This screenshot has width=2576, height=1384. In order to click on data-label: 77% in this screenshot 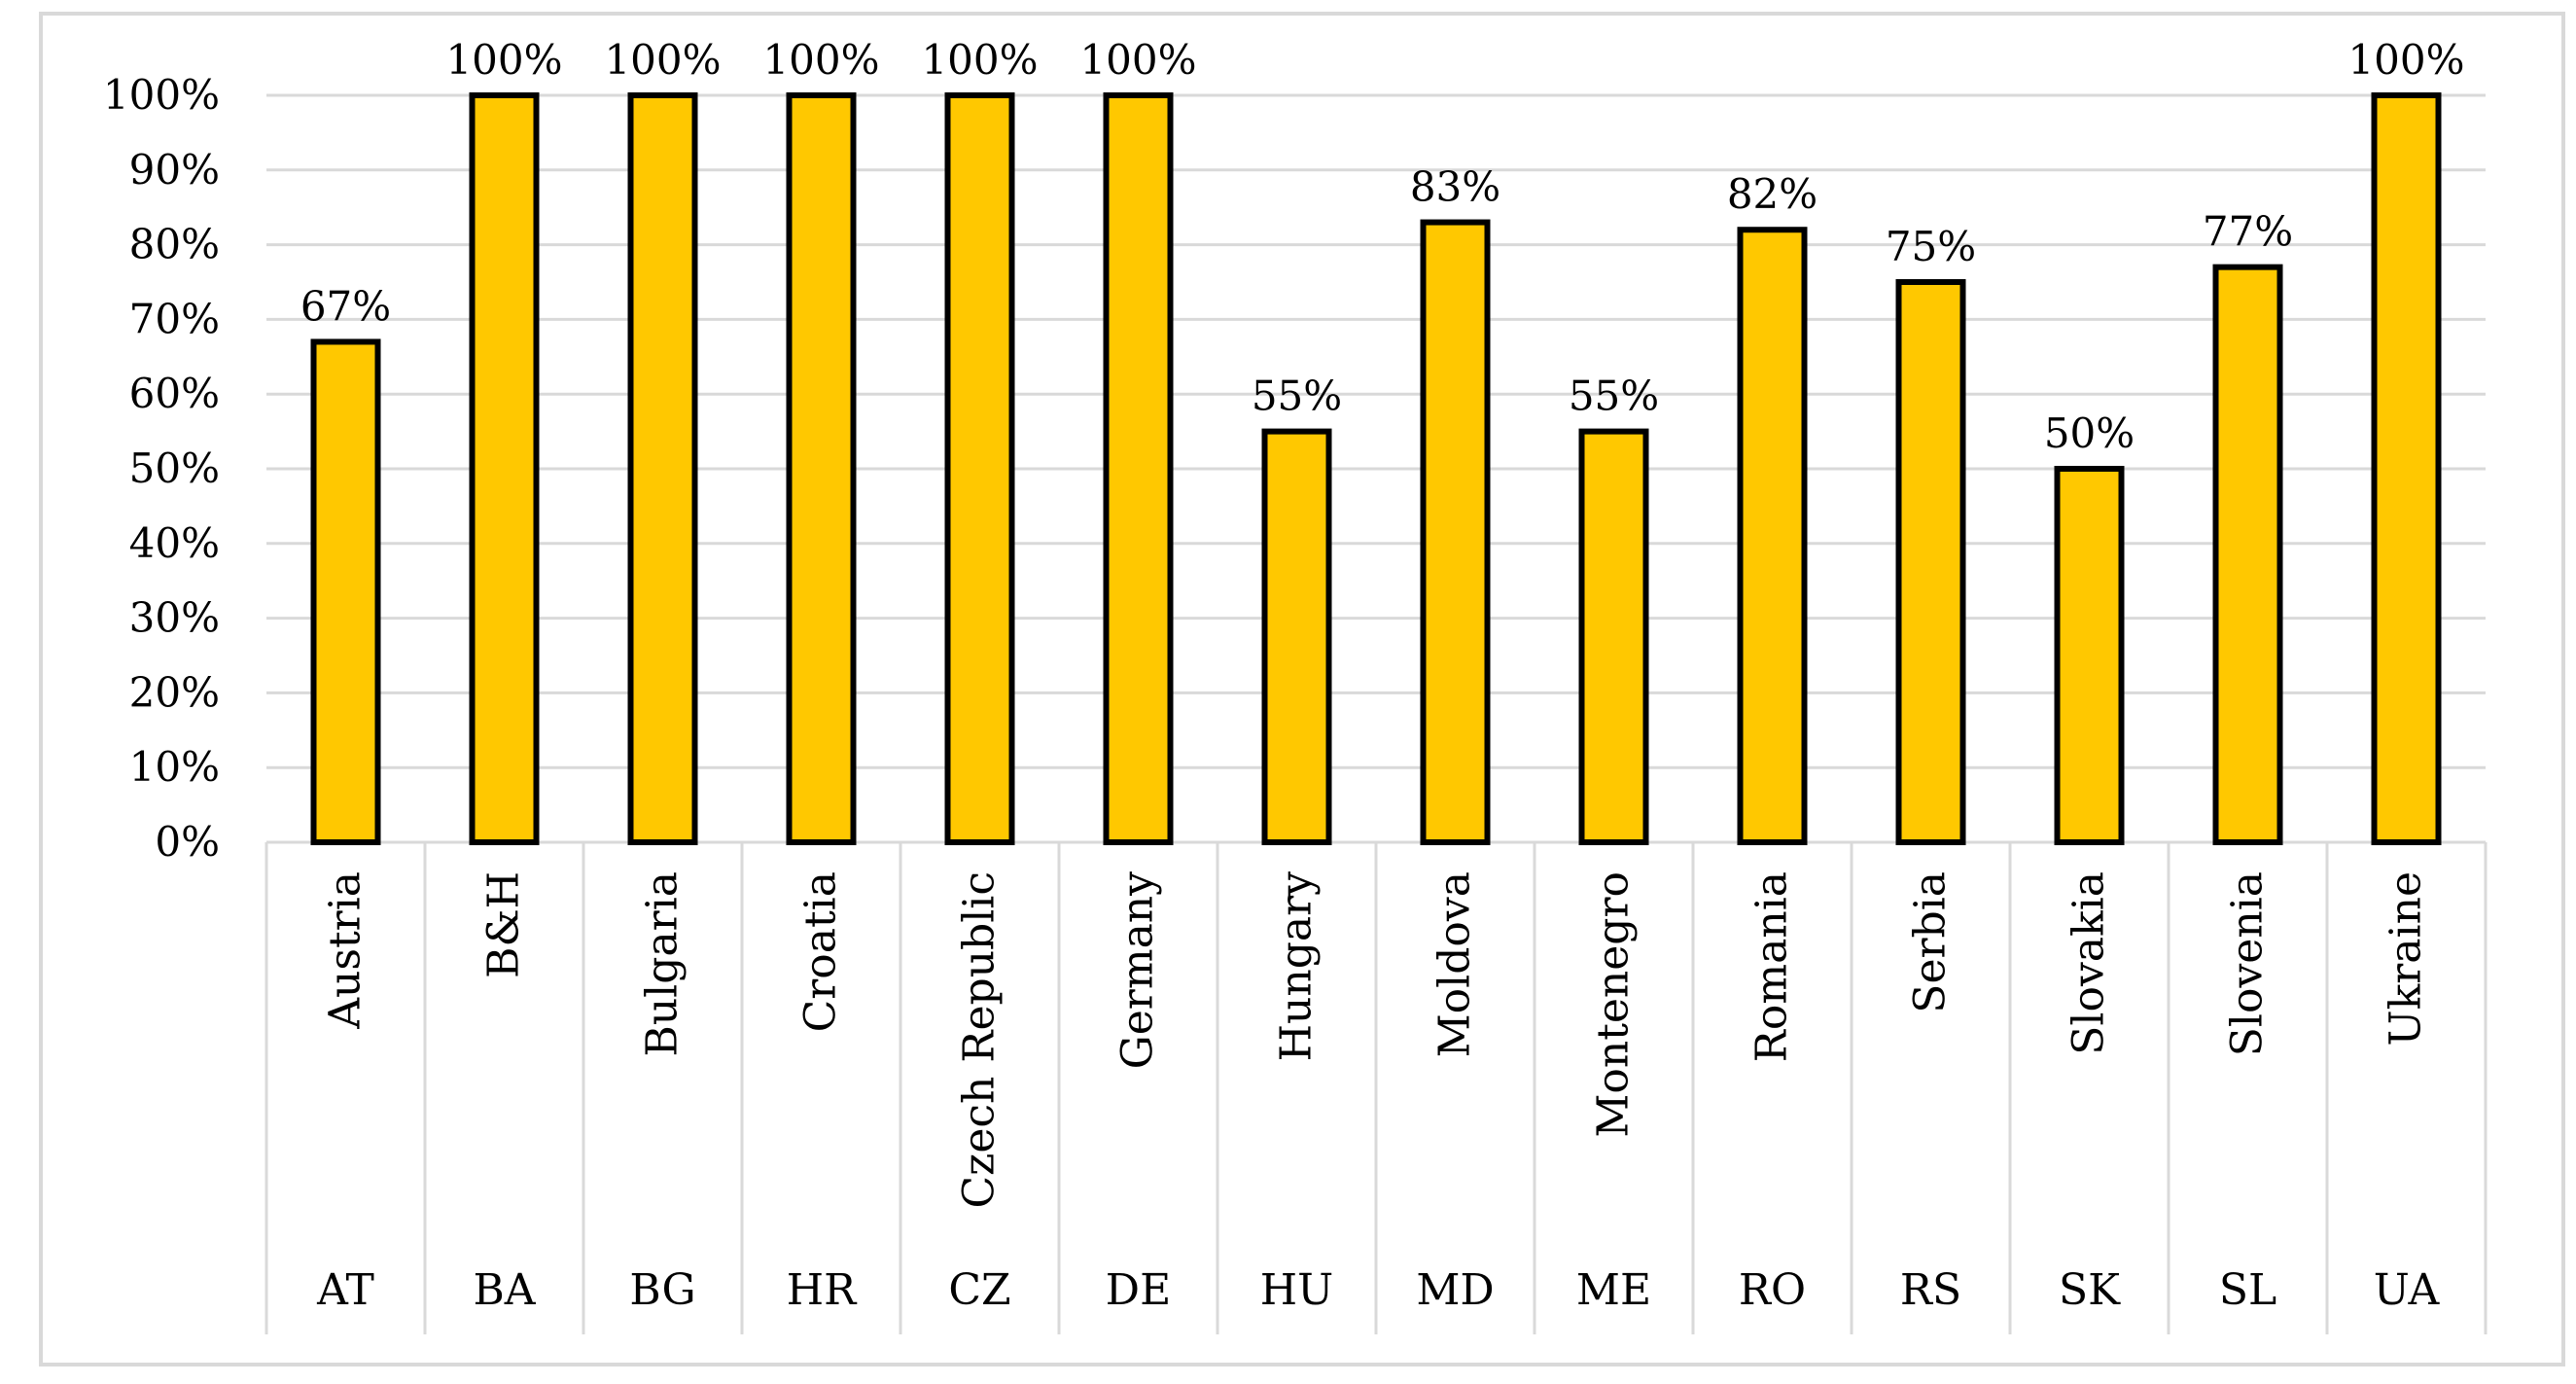, I will do `click(2248, 232)`.